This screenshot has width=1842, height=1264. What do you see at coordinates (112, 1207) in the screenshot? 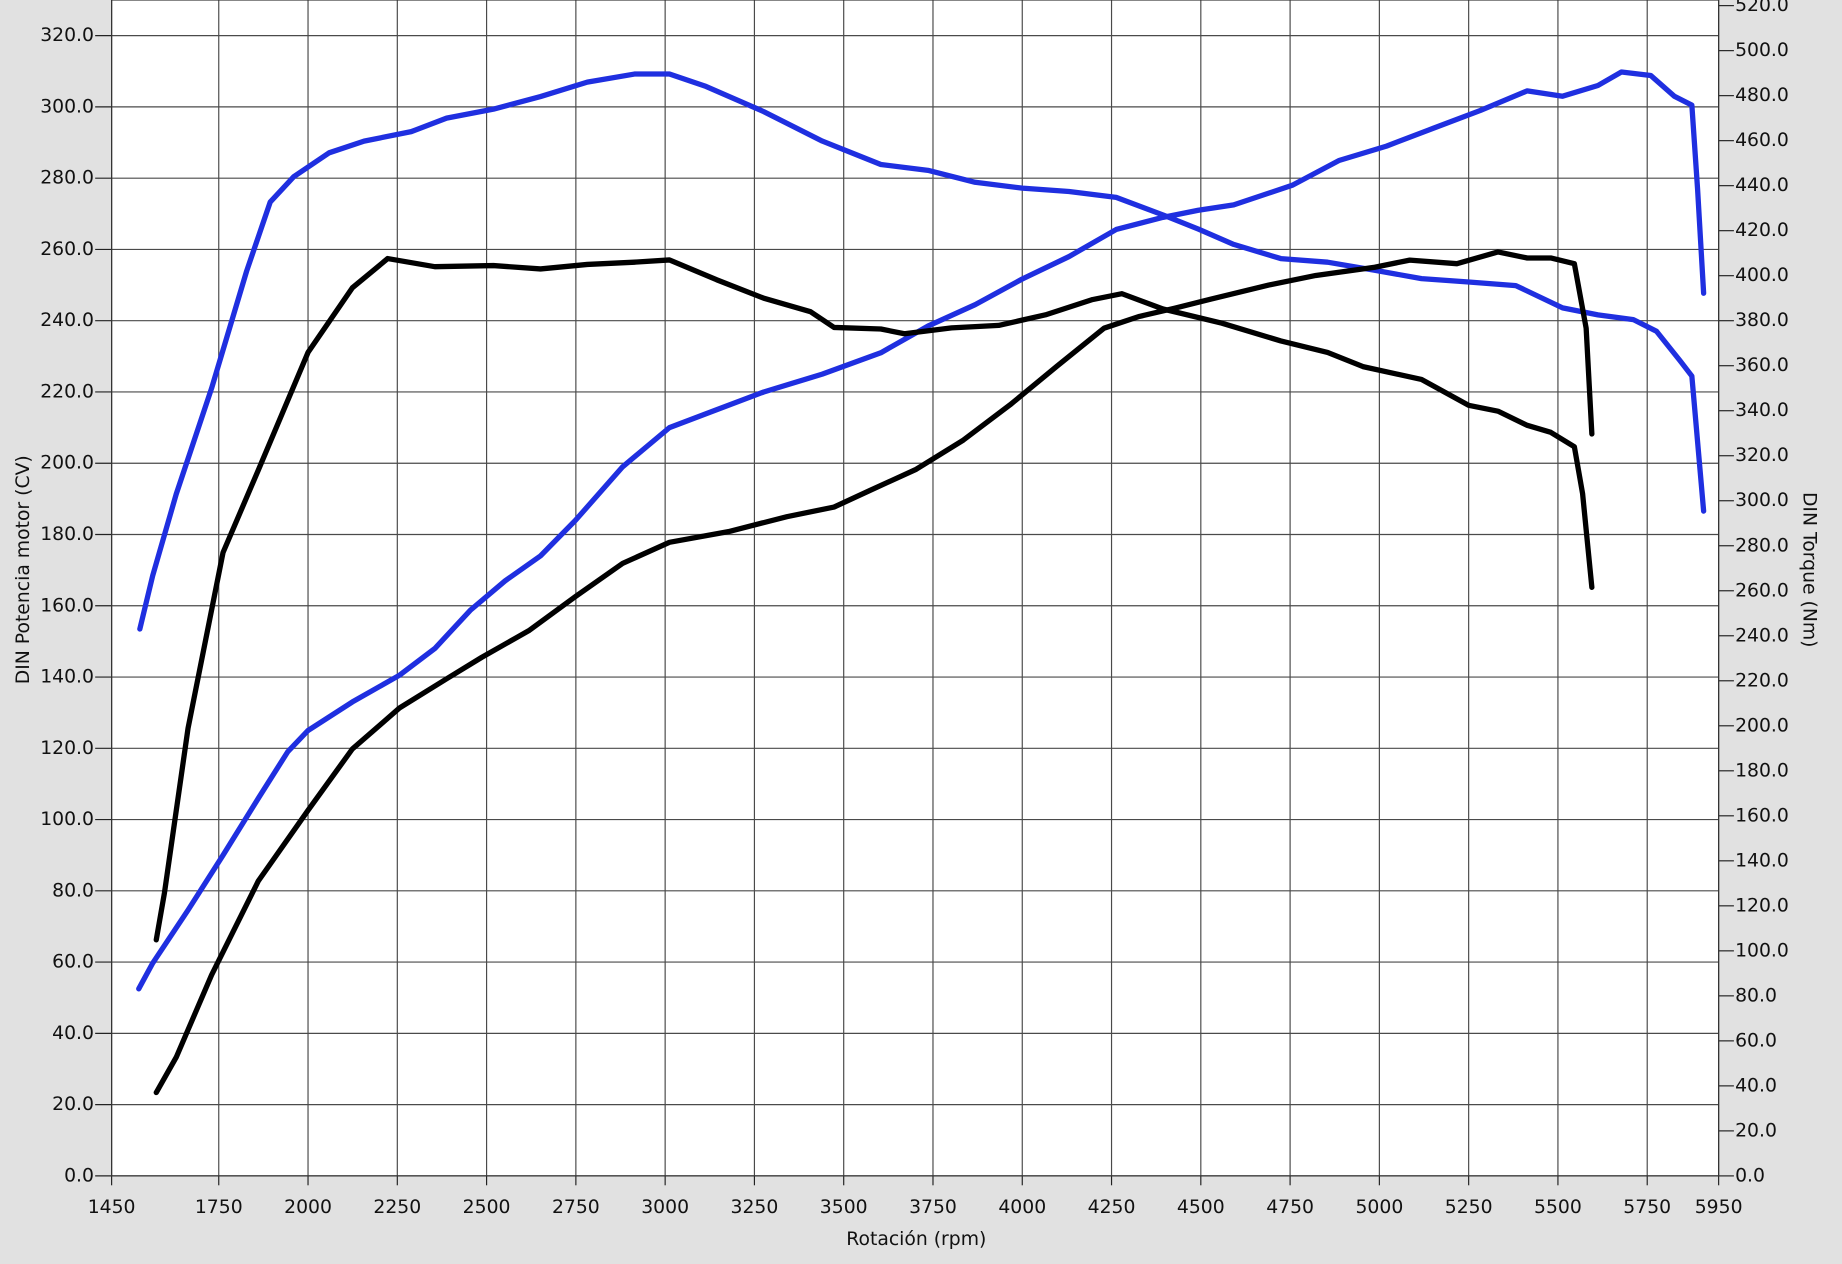
I see `x-tick-label: 1450` at bounding box center [112, 1207].